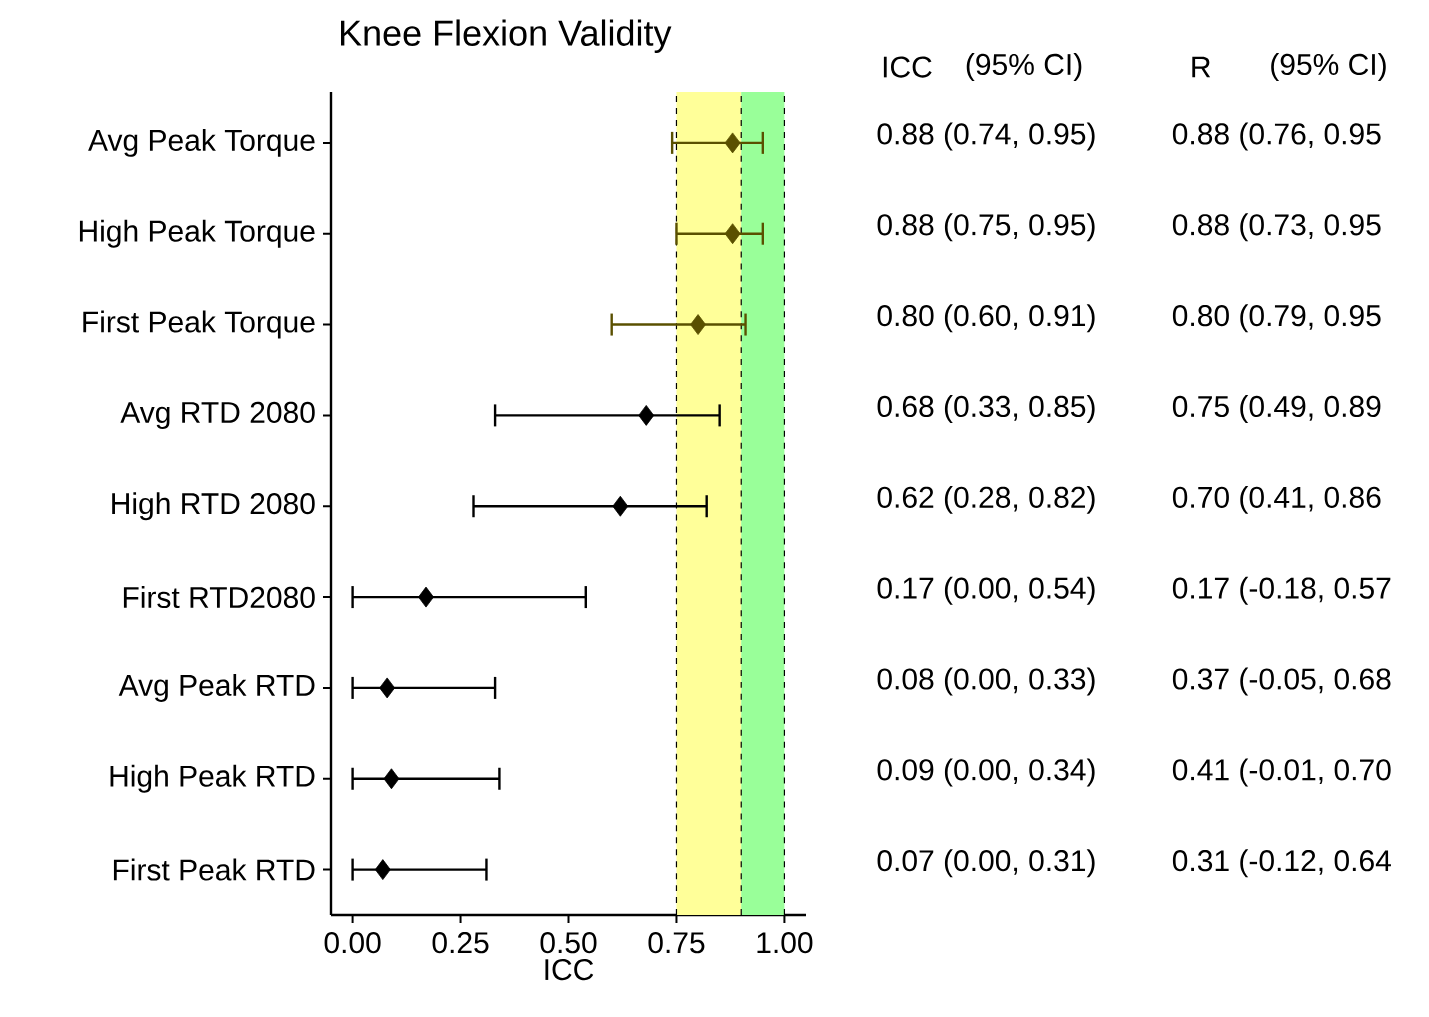 This screenshot has height=1017, width=1429. Describe the element at coordinates (986, 863) in the screenshot. I see `text: 0.07 (0.00, 0.31)` at that location.